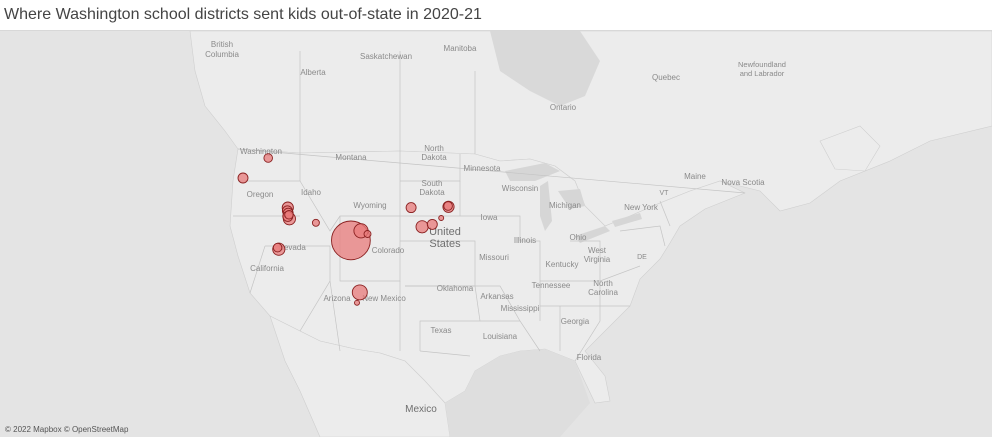 The width and height of the screenshot is (992, 437). Describe the element at coordinates (260, 194) in the screenshot. I see `label-oregon: Oregon` at that location.